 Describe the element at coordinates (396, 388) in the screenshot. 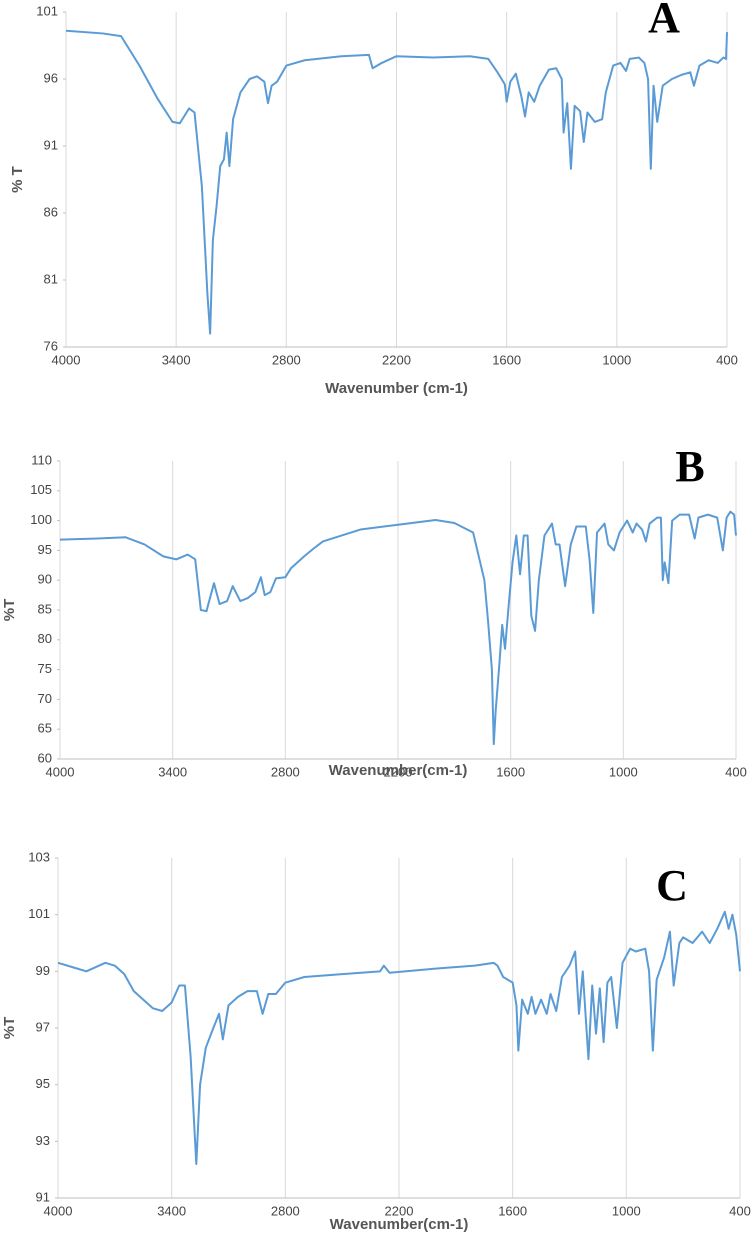

I see `x-axis-label: Wavenumber (cm-1)` at that location.